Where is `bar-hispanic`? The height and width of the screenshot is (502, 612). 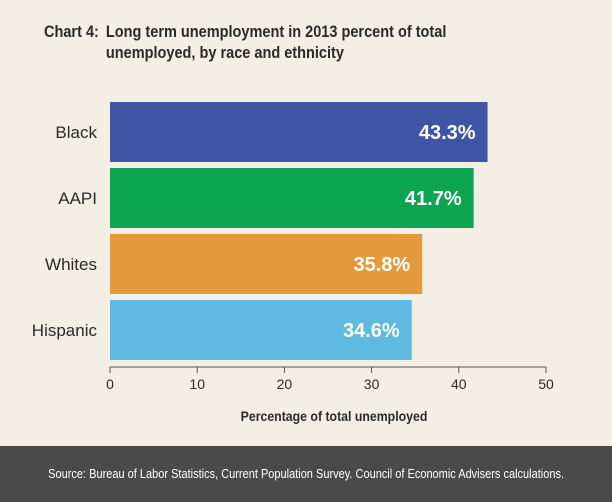 bar-hispanic is located at coordinates (261, 330).